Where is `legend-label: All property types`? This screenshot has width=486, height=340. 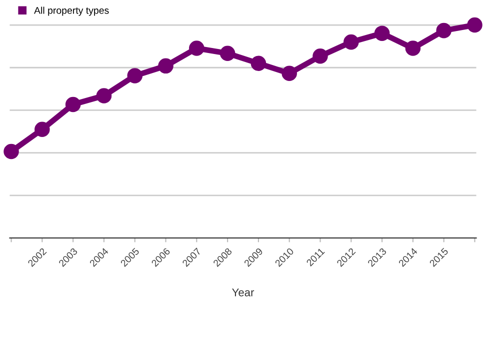 legend-label: All property types is located at coordinates (71, 11).